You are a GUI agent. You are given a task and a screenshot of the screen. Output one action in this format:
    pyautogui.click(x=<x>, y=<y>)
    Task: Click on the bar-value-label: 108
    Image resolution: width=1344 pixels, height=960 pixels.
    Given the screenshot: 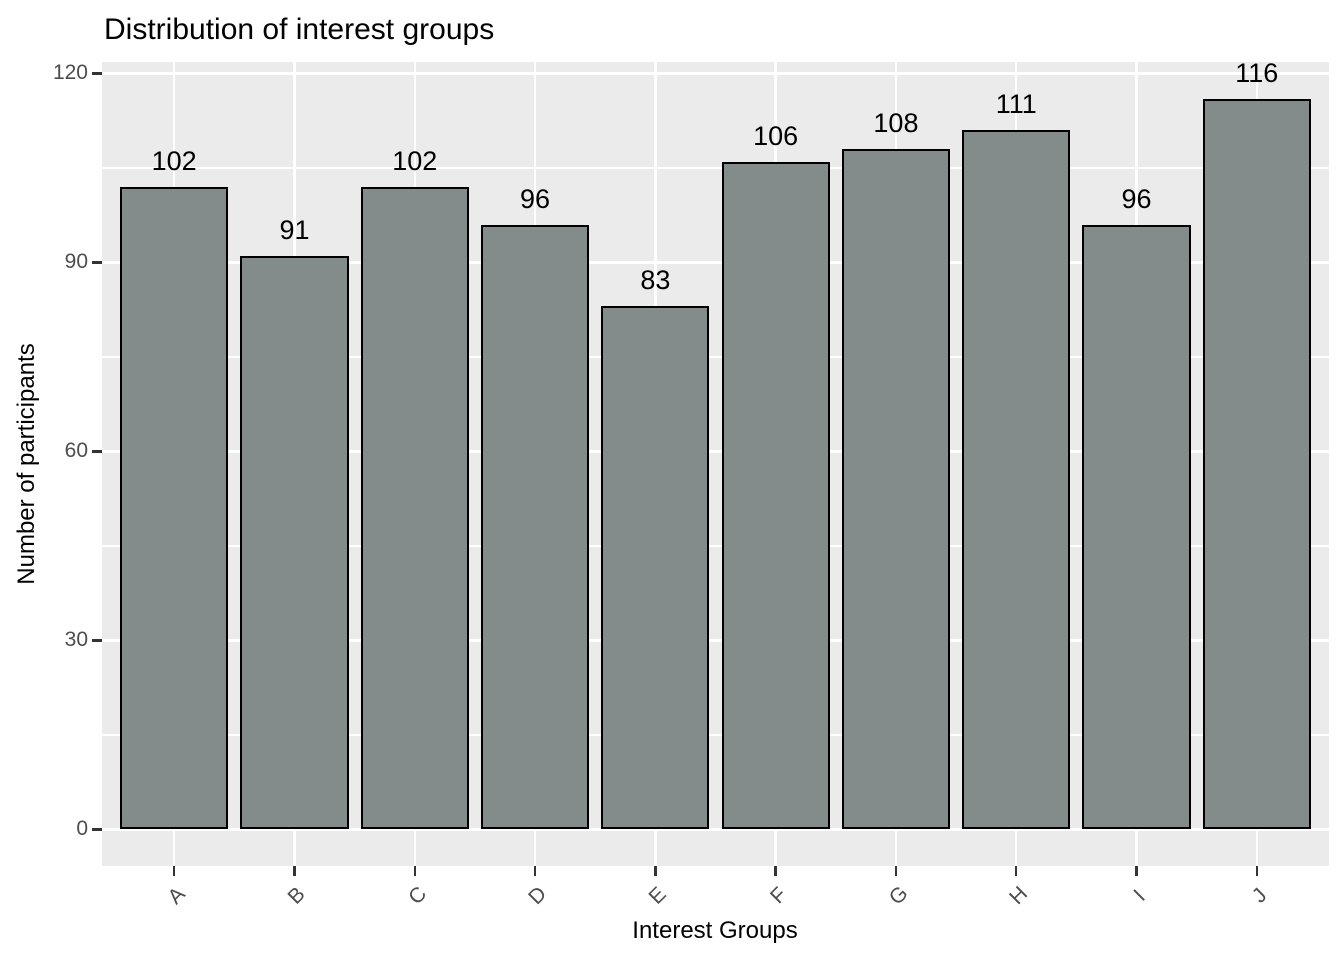 What is the action you would take?
    pyautogui.click(x=896, y=122)
    